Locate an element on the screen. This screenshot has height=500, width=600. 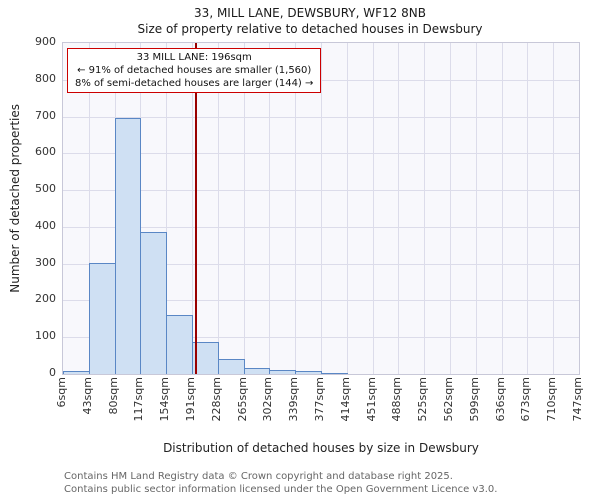
x-tick-label: 710sqm is located at coordinates (552, 399).